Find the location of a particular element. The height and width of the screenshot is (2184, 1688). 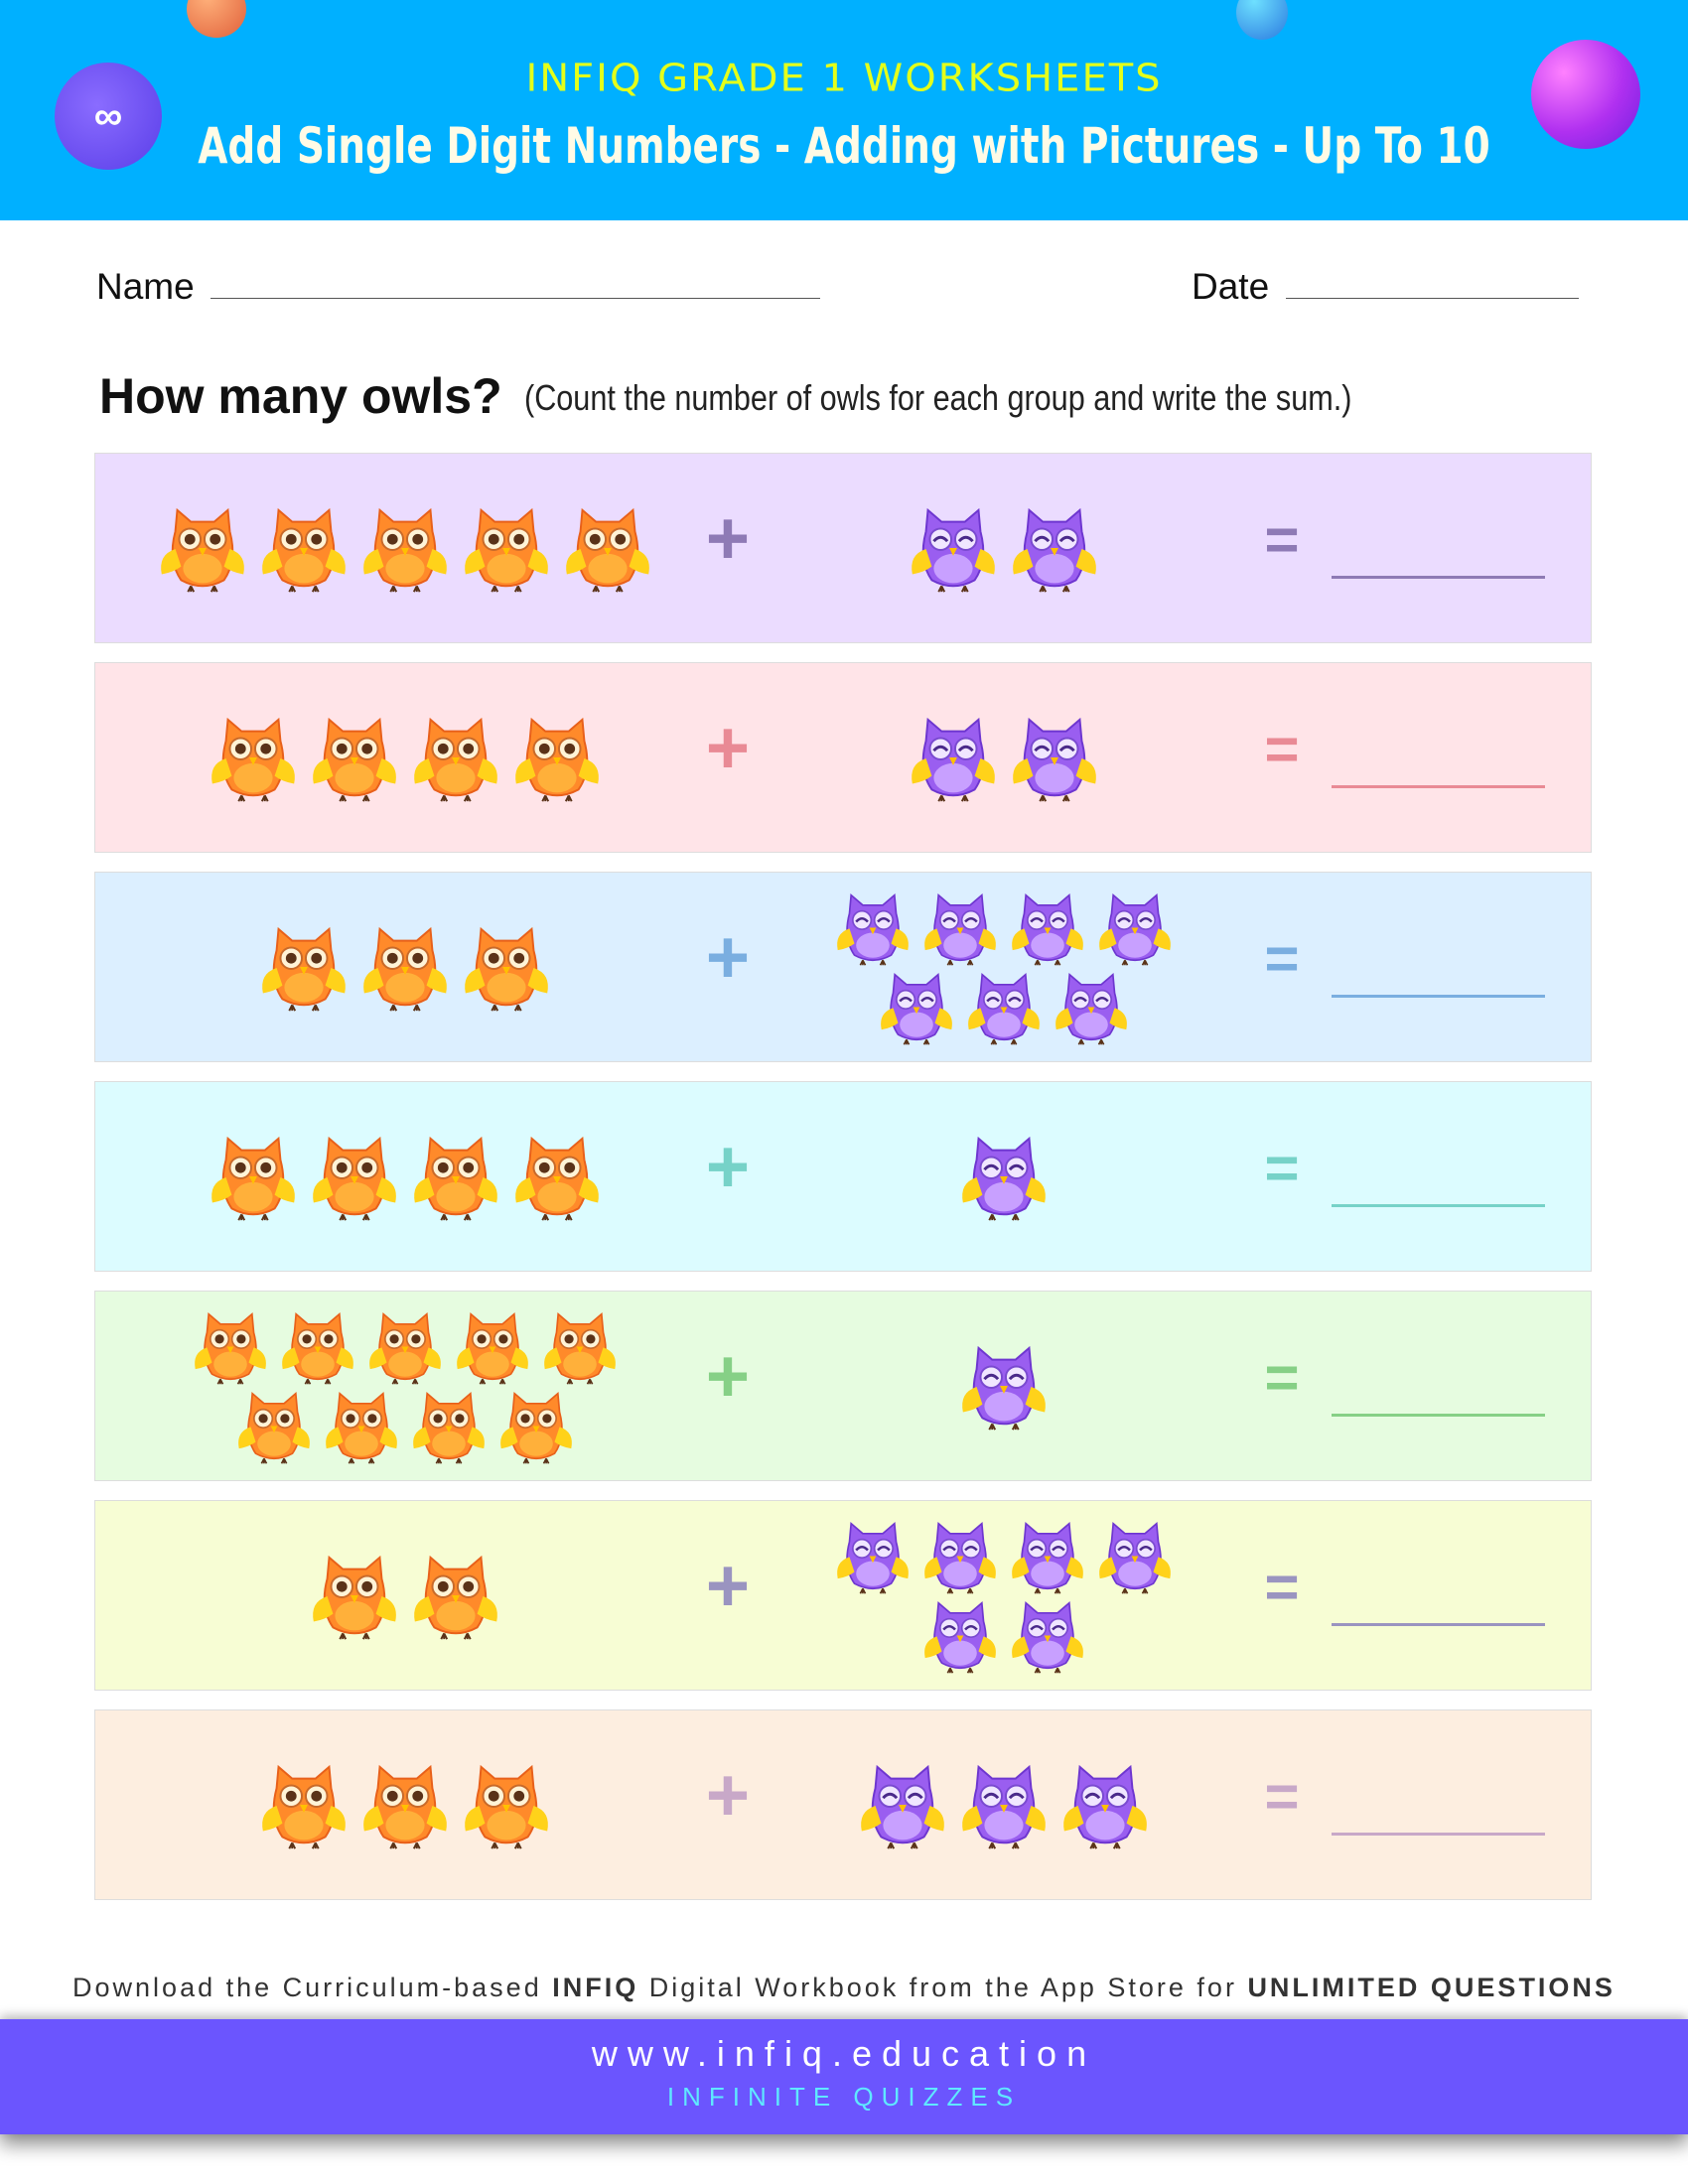

name-label: Name is located at coordinates (145, 286).